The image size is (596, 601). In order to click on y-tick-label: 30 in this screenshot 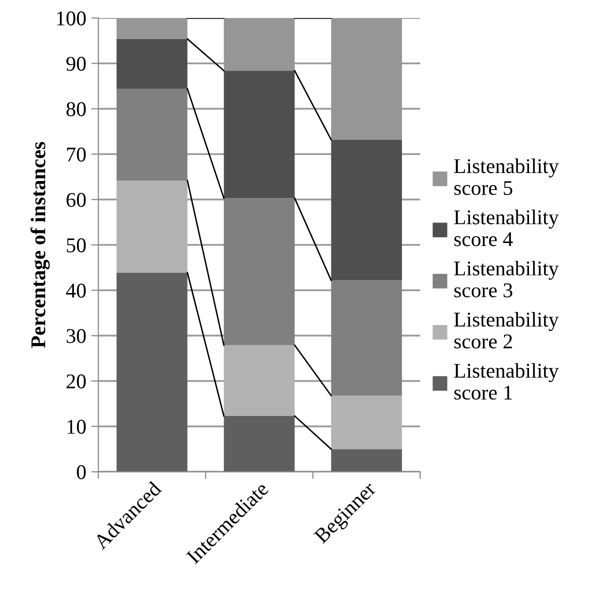, I will do `click(76, 336)`.